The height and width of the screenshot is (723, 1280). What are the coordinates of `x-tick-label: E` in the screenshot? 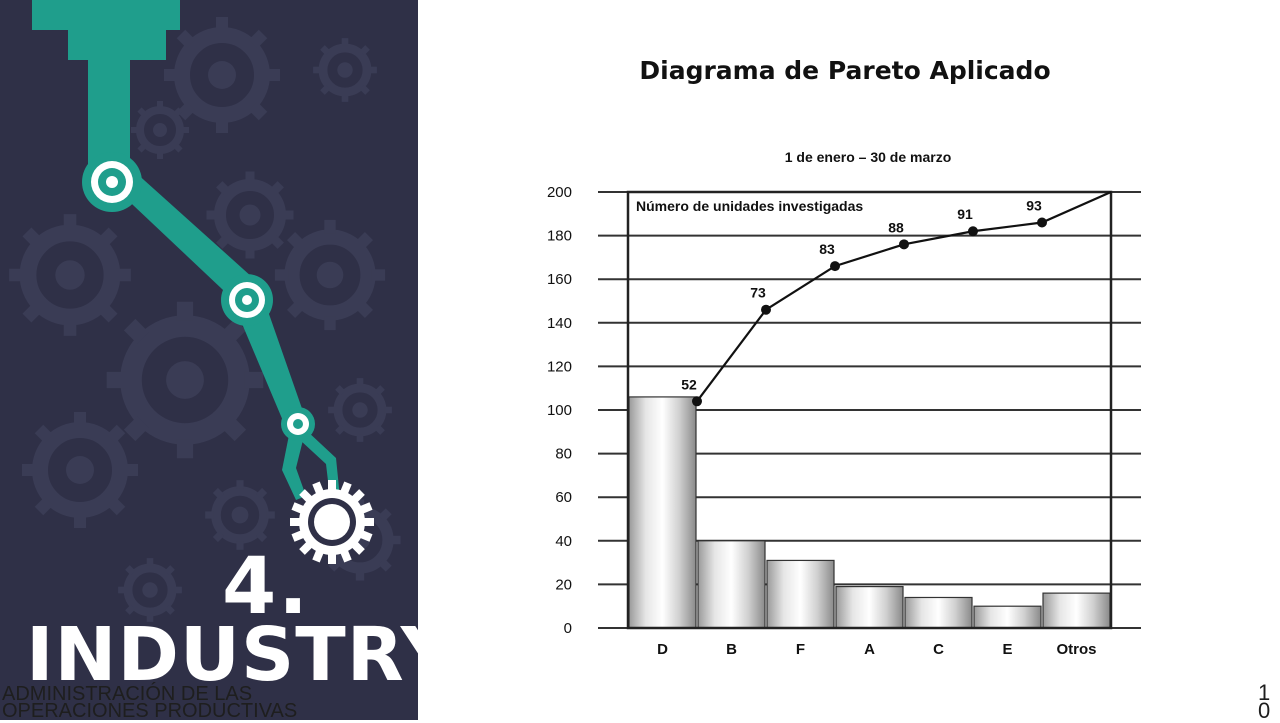 It's located at (1007, 649).